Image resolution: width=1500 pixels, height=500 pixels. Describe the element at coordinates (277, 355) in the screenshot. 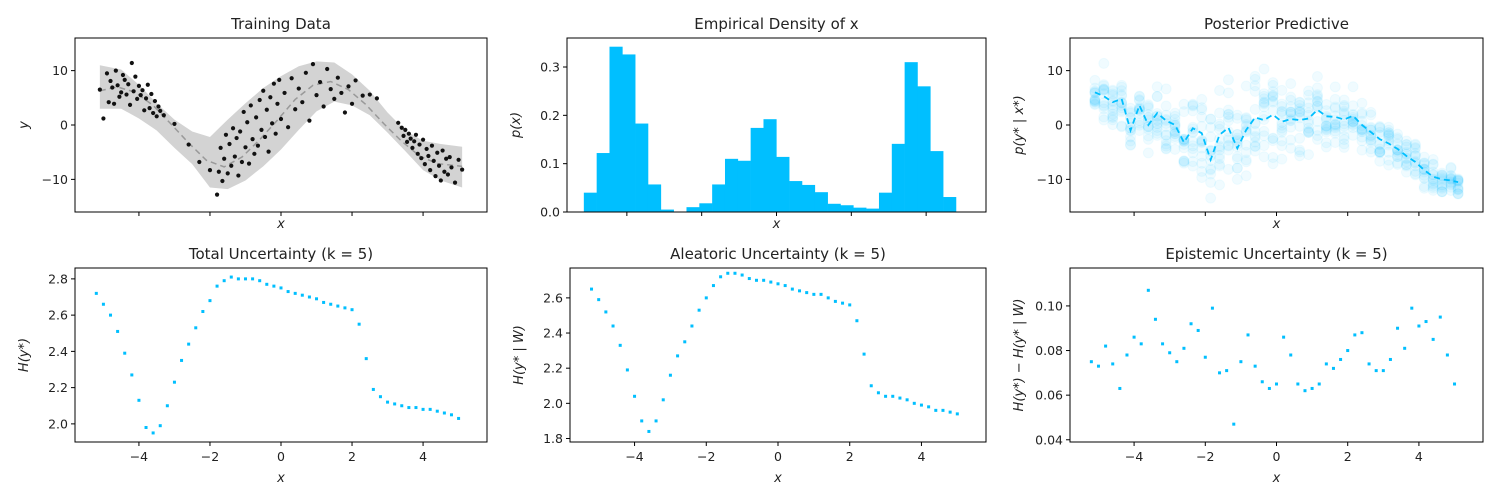

I see `plot-area-total` at that location.